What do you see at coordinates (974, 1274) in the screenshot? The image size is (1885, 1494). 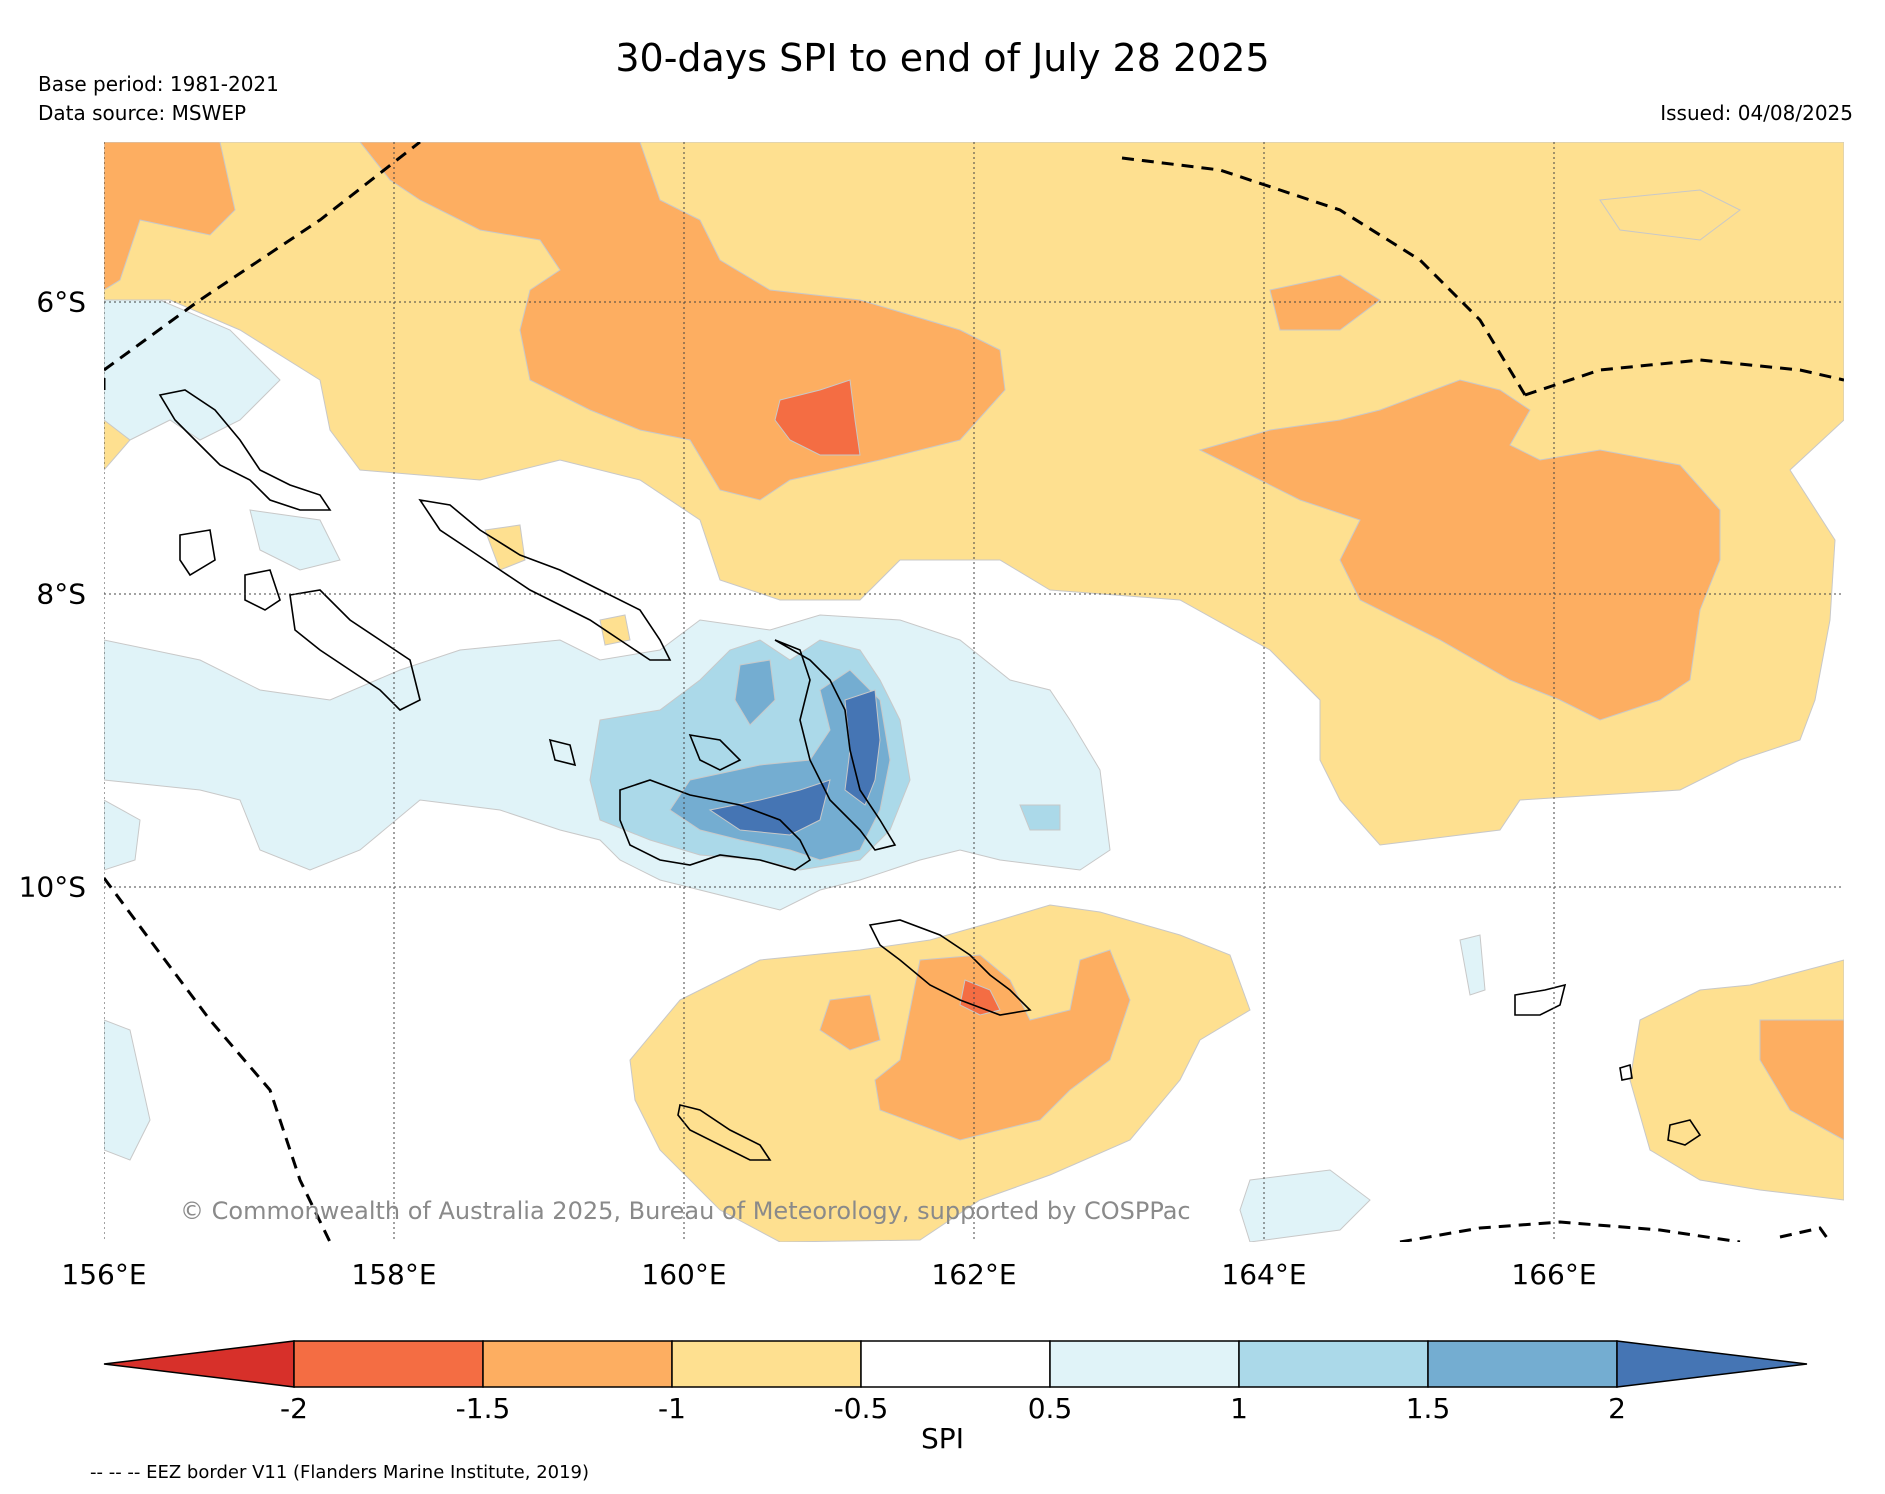 I see `lon-label: 162°E` at bounding box center [974, 1274].